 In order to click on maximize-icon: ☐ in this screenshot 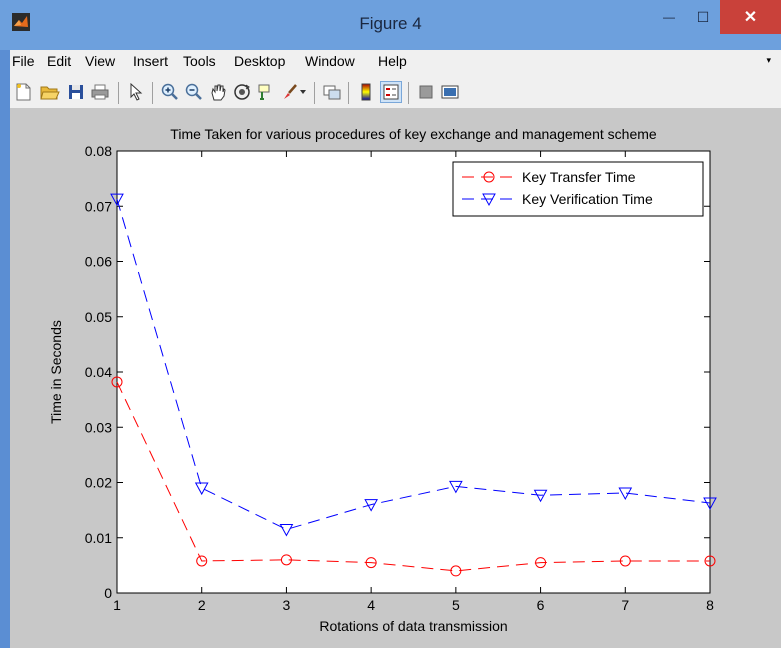, I will do `click(703, 16)`.